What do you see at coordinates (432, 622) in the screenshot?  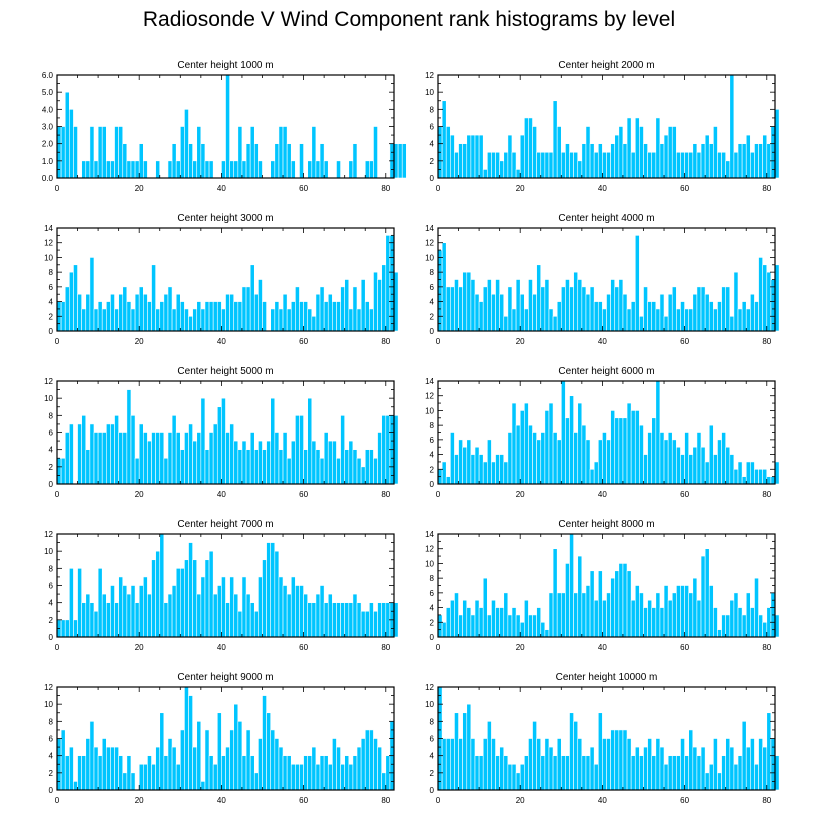 I see `panel-8-y-tick-label: 2` at bounding box center [432, 622].